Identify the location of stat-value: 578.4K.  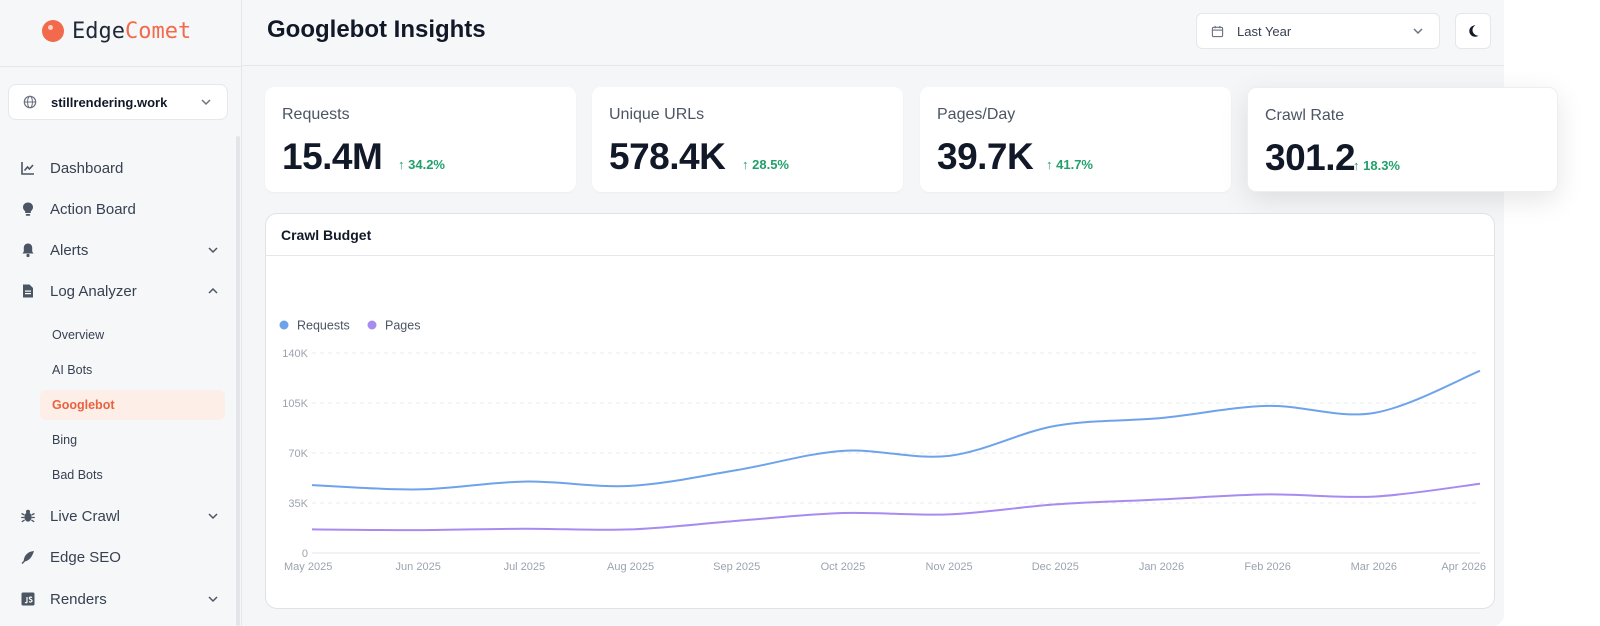
(667, 156).